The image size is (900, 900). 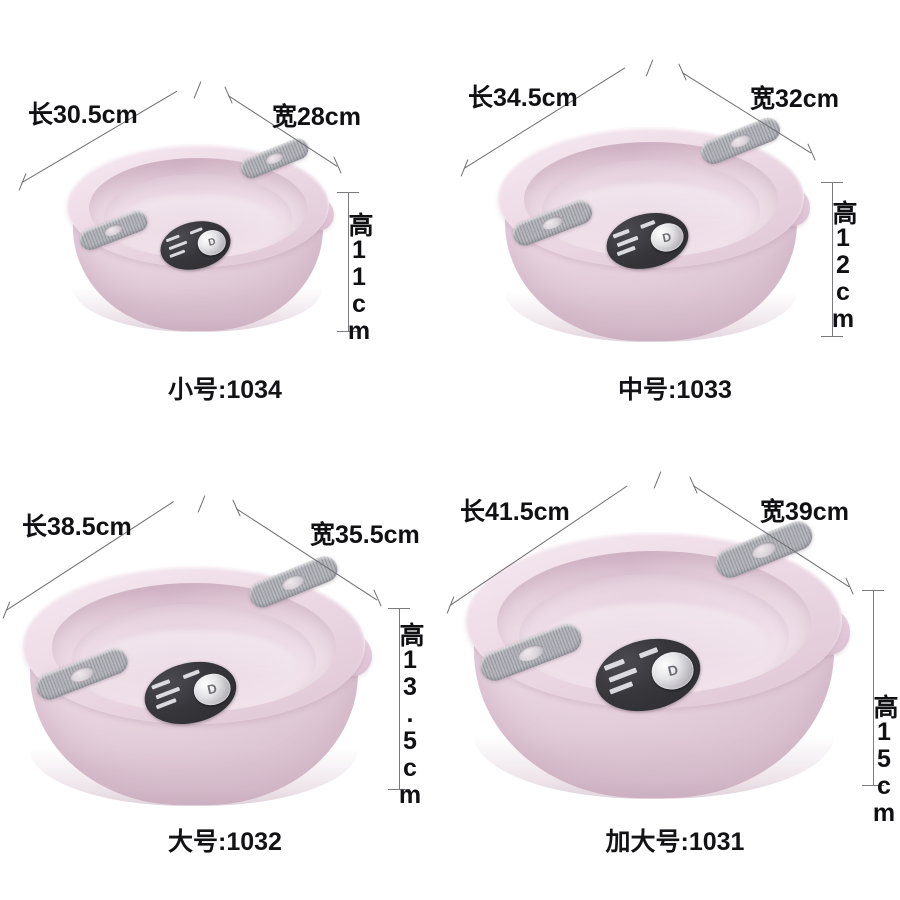 I want to click on product-caption-xlarge: 加大号:1031, so click(x=675, y=842).